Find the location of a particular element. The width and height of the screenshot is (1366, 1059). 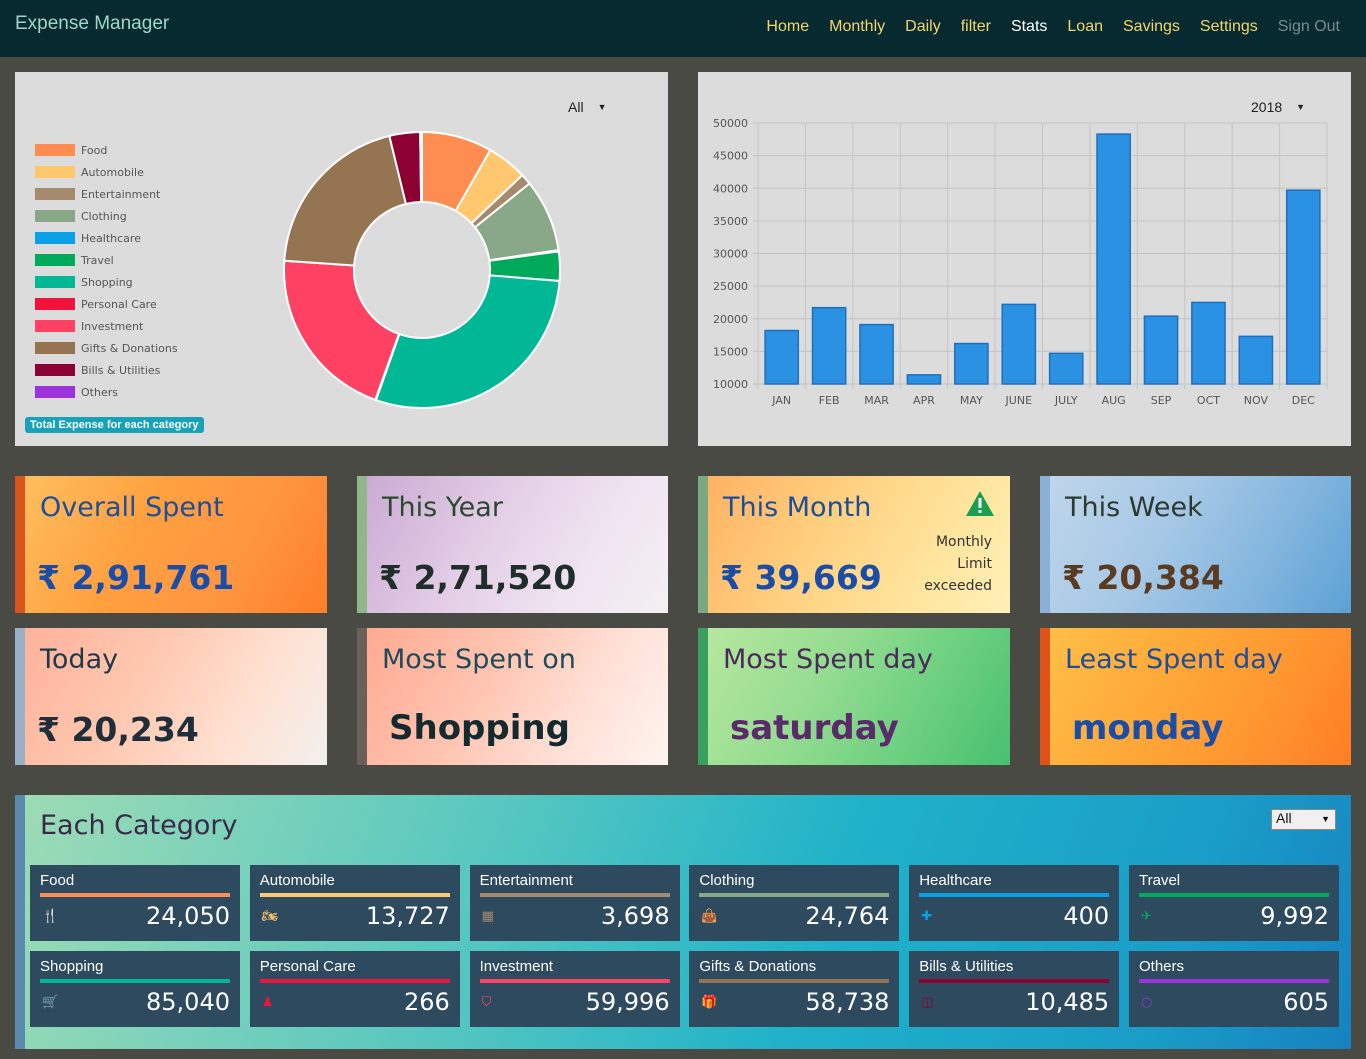

legend-item-healthcare: Healthcare is located at coordinates (106, 238).